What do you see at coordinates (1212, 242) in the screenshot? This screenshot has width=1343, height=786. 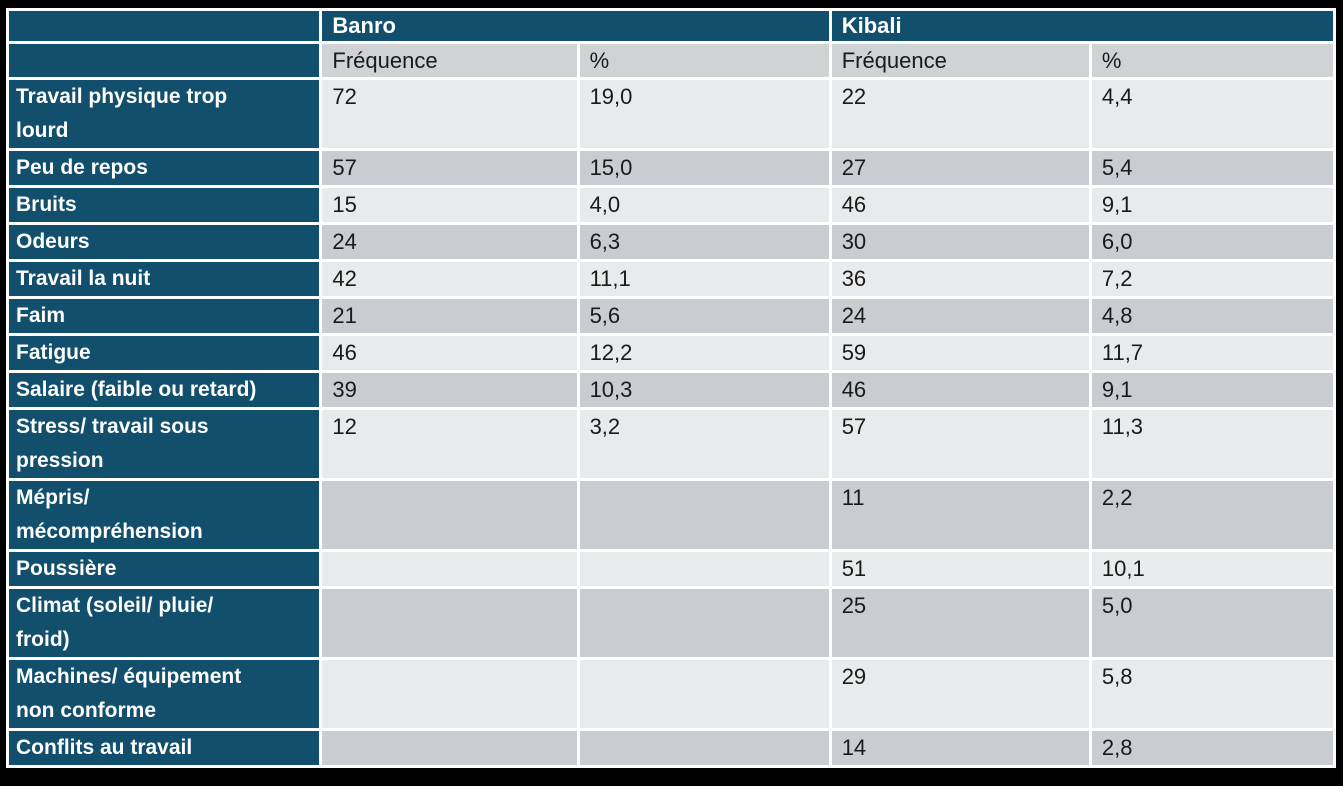 I see `cell-value: 6,0` at bounding box center [1212, 242].